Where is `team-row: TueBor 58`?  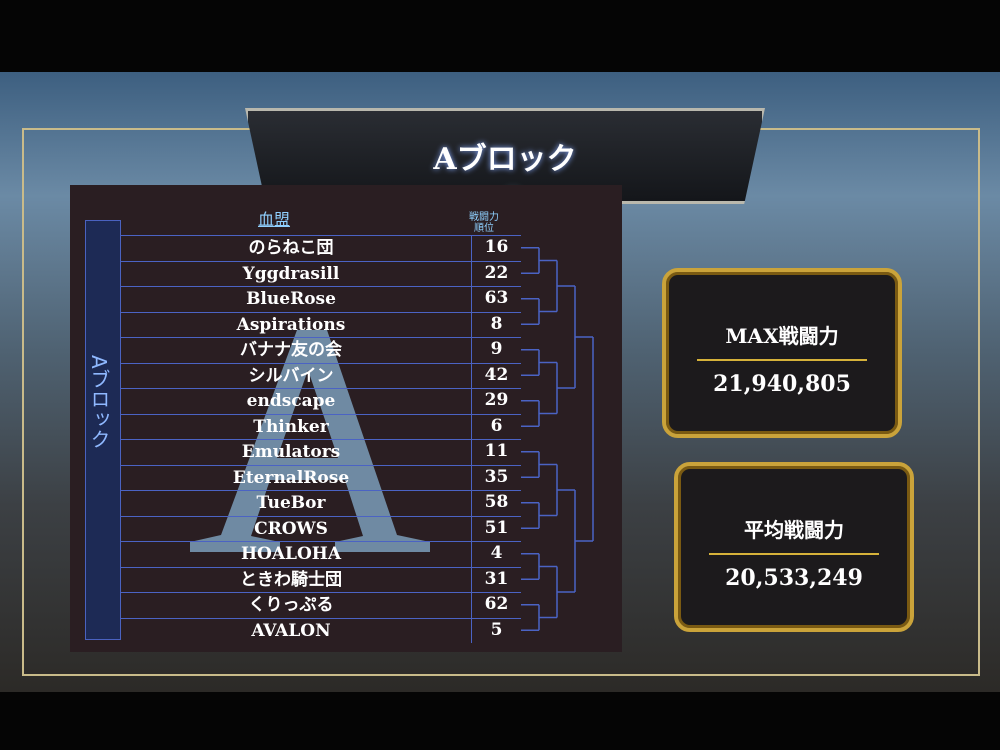 team-row: TueBor 58 is located at coordinates (321, 503).